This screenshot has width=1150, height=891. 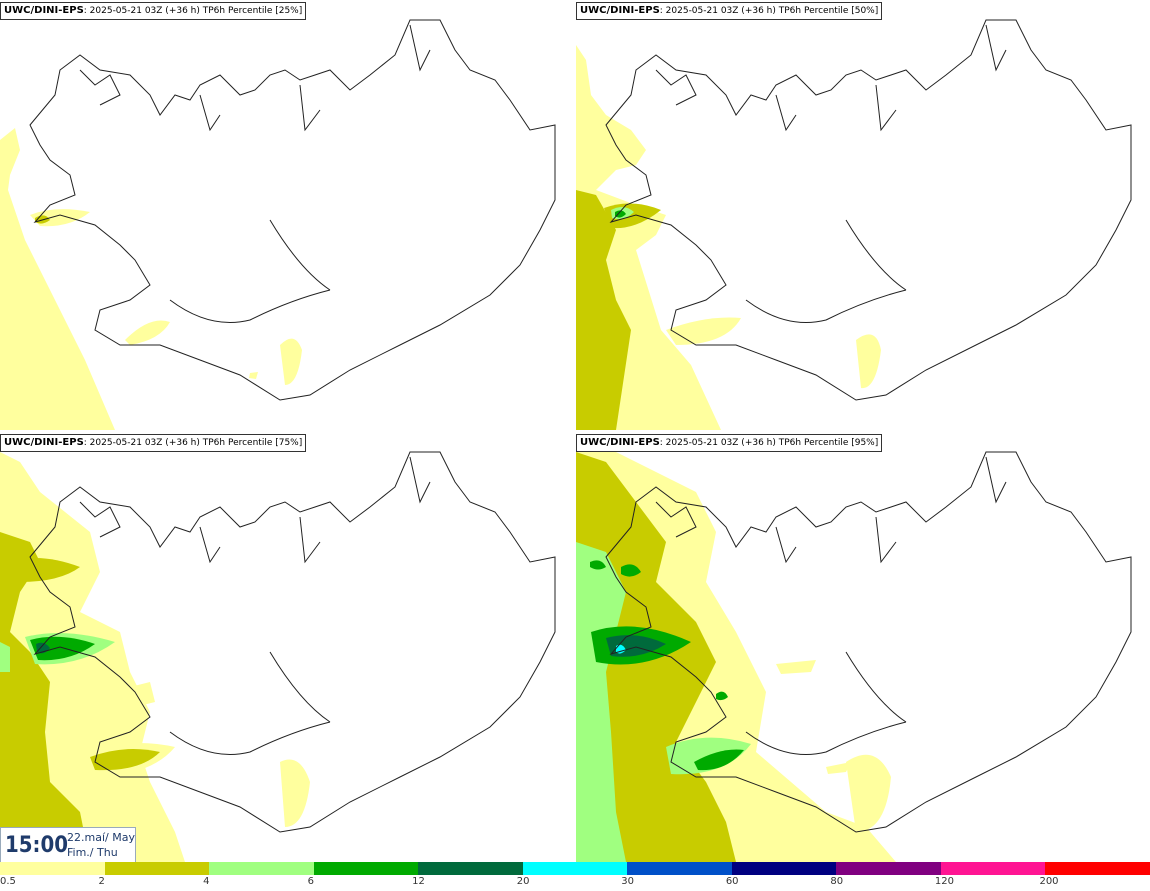 I want to click on colorbar-tick-label: 120, so click(x=944, y=881).